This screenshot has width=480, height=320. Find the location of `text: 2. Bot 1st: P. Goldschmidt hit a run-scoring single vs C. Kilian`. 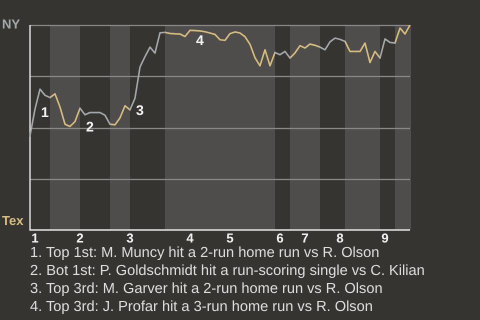

text: 2. Bot 1st: P. Goldschmidt hit a run-scoring single vs C. Kilian is located at coordinates (228, 271).